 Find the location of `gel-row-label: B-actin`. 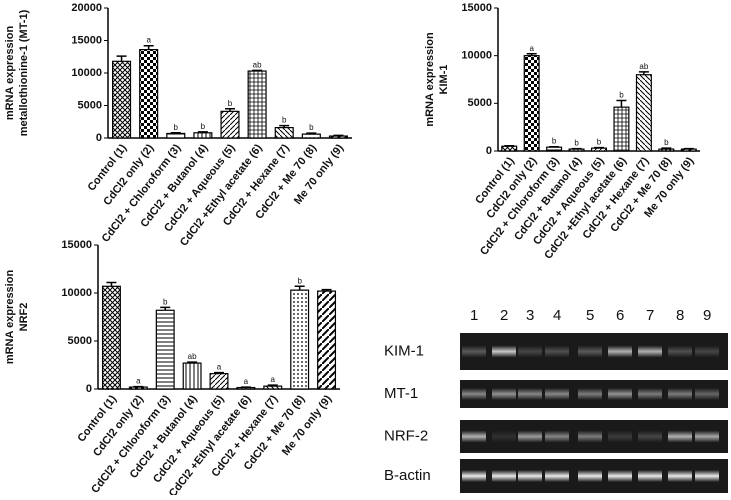

gel-row-label: B-actin is located at coordinates (407, 475).